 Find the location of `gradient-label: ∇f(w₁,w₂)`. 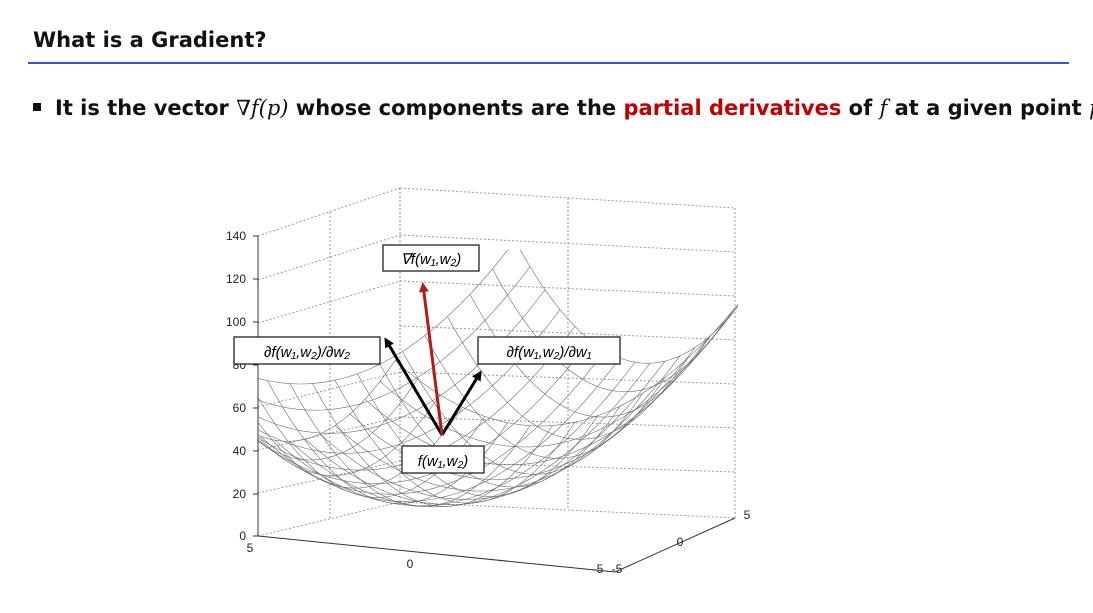

gradient-label: ∇f(w₁,w₂) is located at coordinates (431, 259).